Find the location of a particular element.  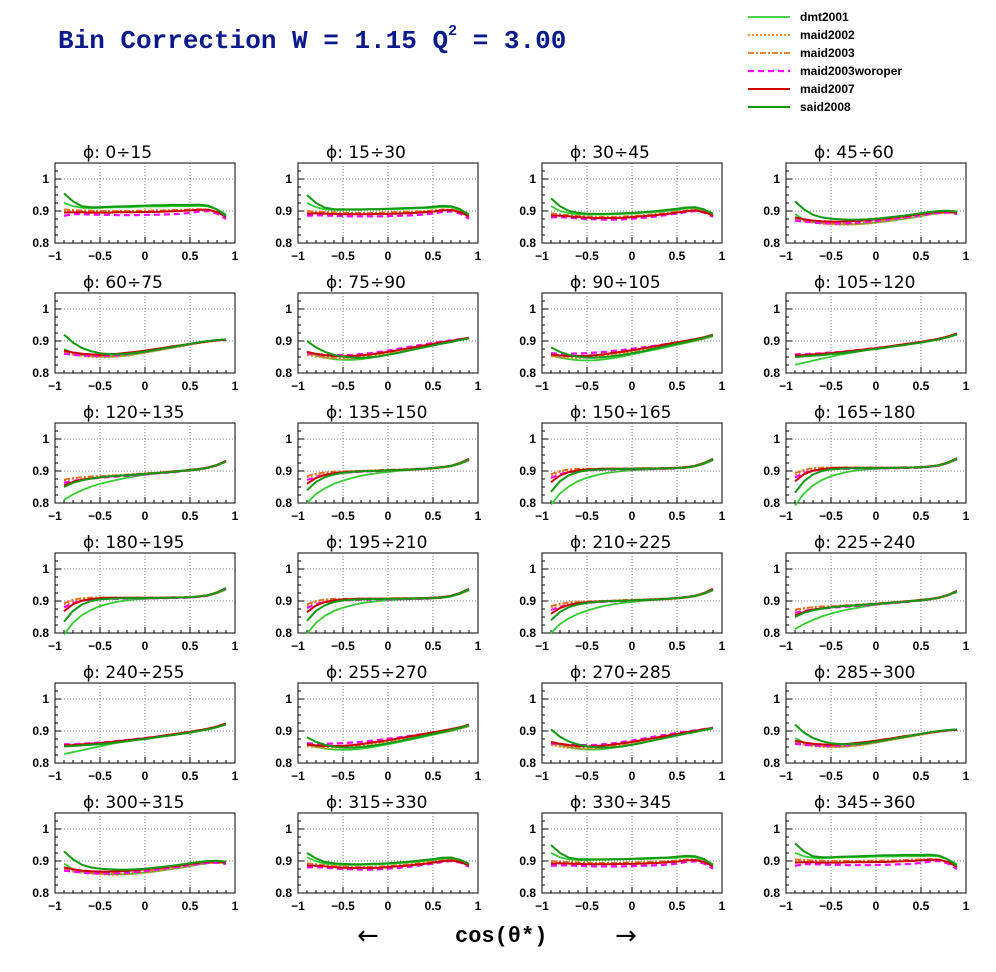

panel-2: ϕ: 15÷30 −1 −0.5 0 0.5 1 0.8 0.9 1 is located at coordinates (378, 203).